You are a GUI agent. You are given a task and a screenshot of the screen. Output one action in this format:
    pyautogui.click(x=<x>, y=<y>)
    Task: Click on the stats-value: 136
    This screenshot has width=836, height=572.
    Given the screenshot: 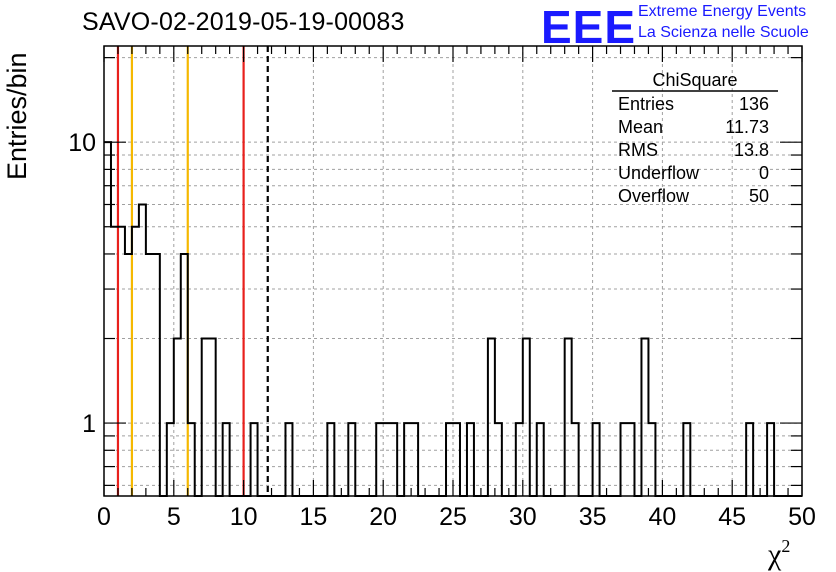 What is the action you would take?
    pyautogui.click(x=754, y=104)
    